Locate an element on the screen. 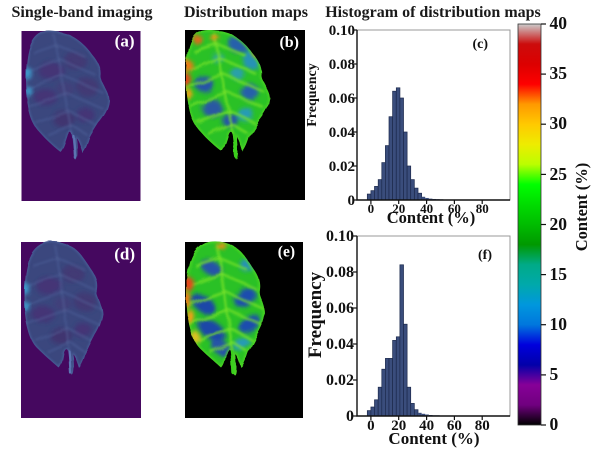  svg-text: Single-band imaging is located at coordinates (82, 12).